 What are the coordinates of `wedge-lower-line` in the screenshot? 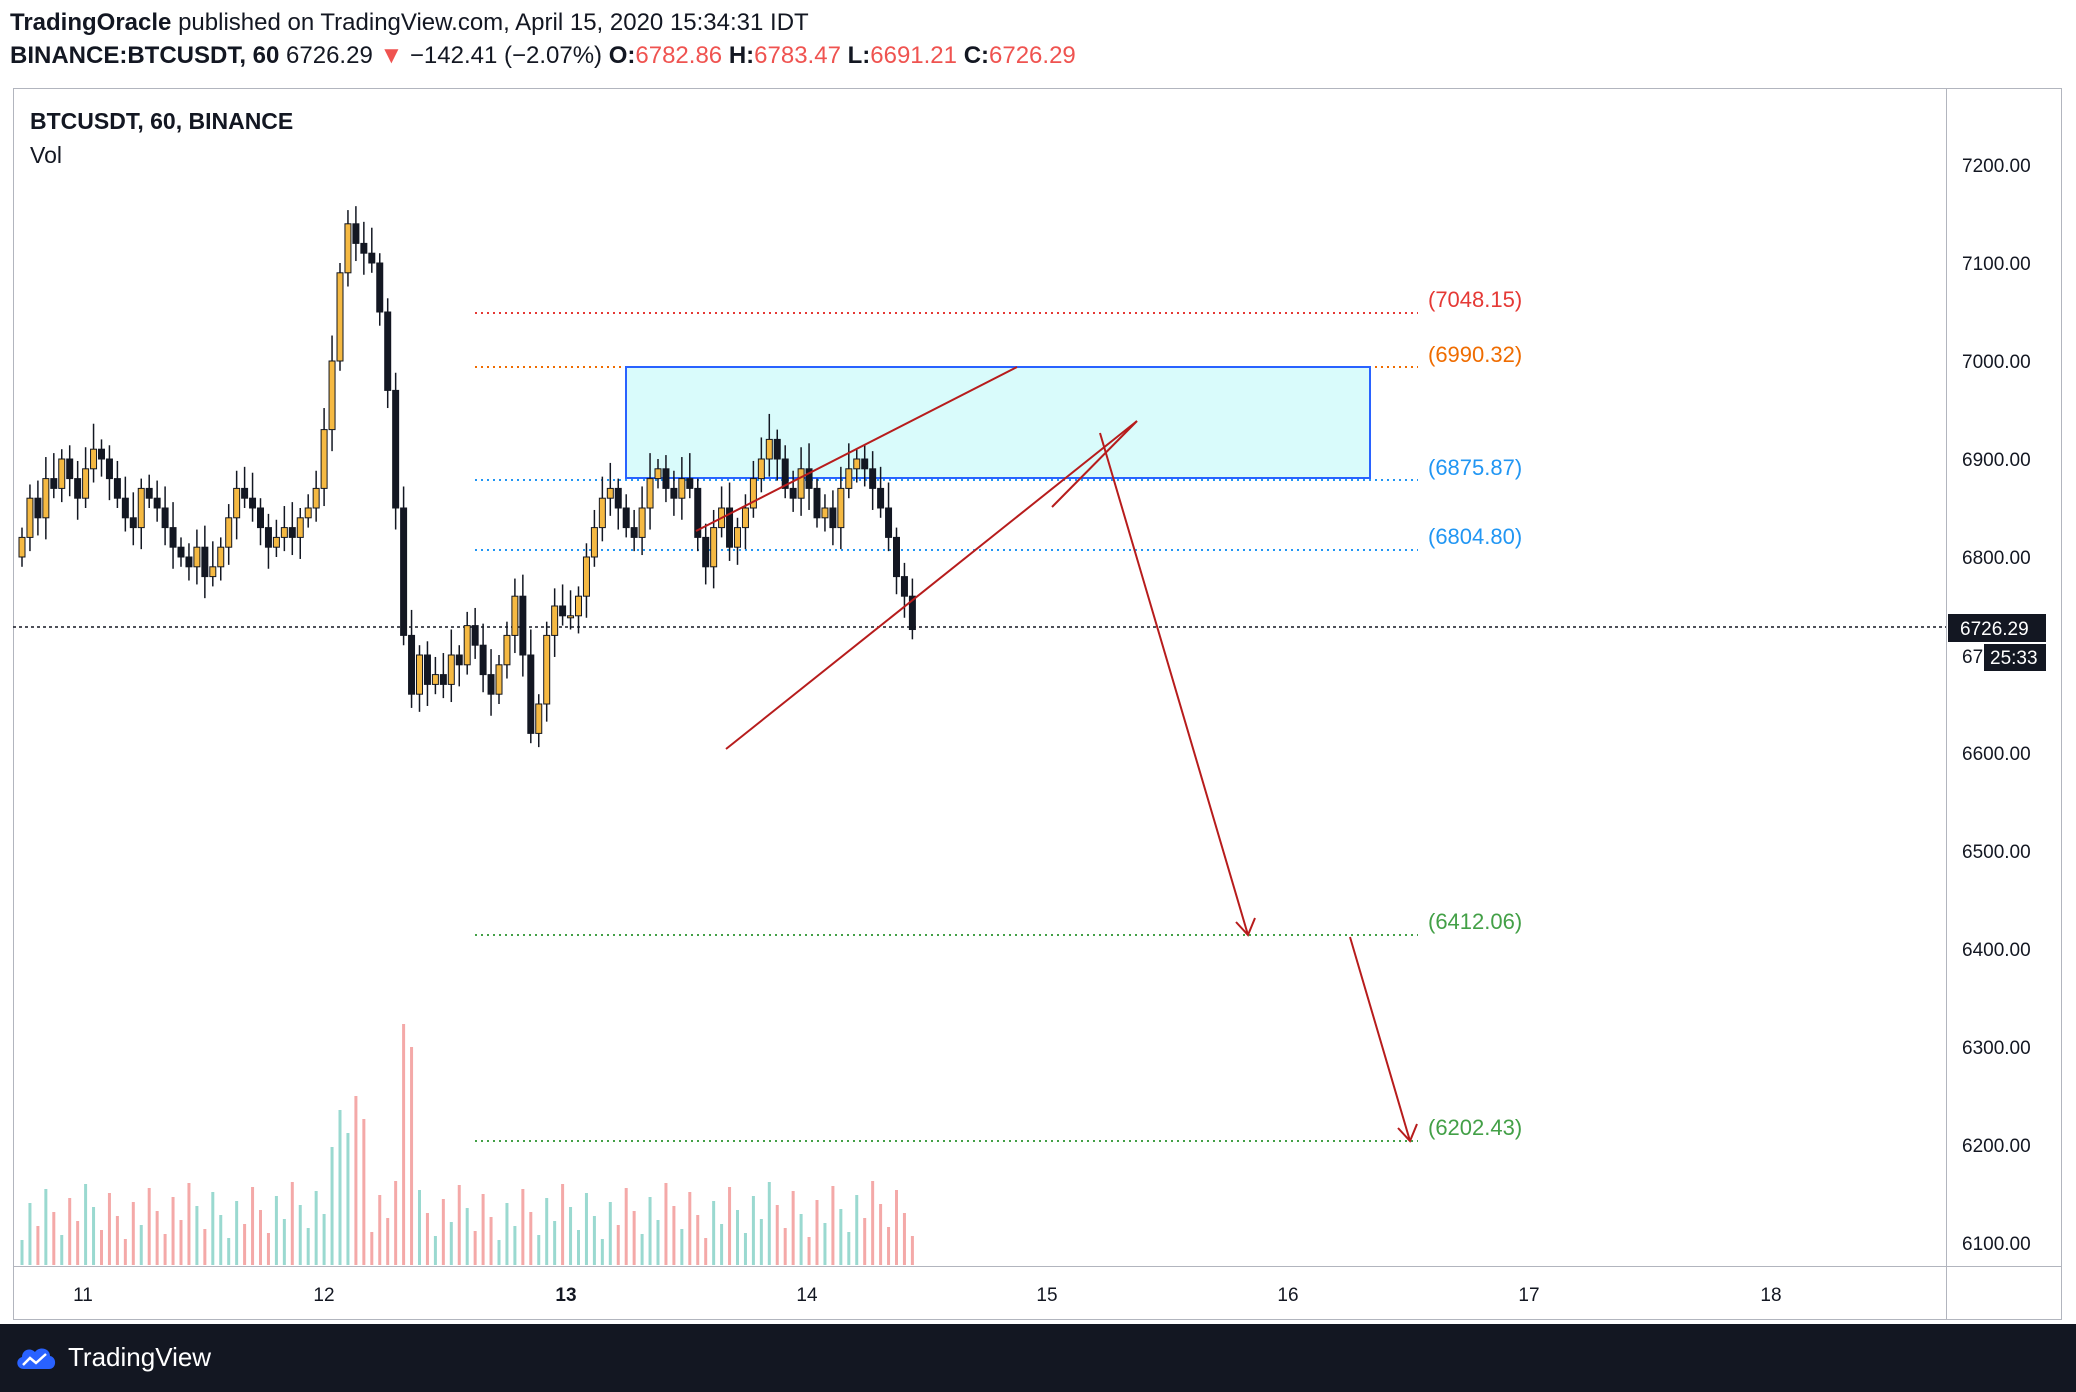 It's located at (931, 585).